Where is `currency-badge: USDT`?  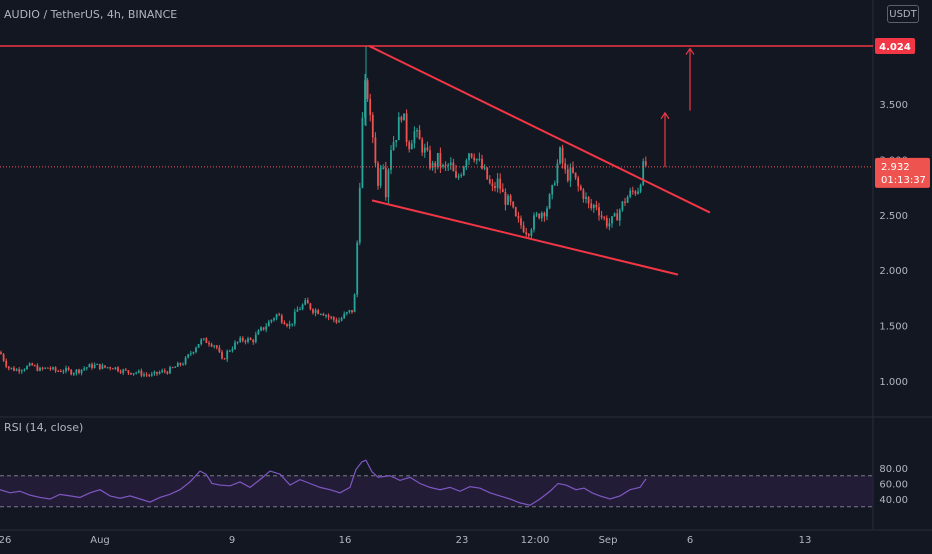 currency-badge: USDT is located at coordinates (903, 14).